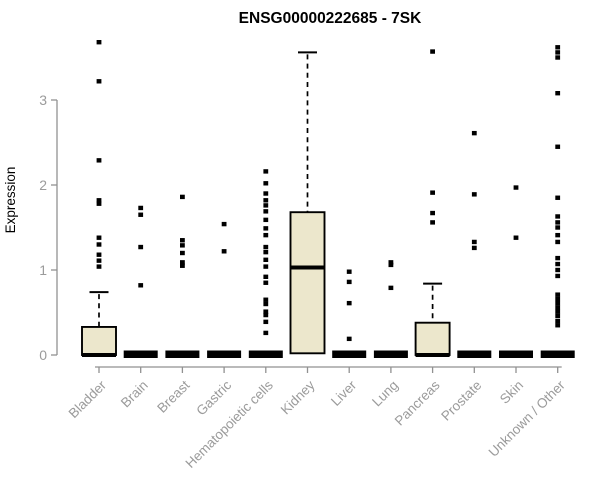  I want to click on boxplot-kidney-box, so click(307, 283).